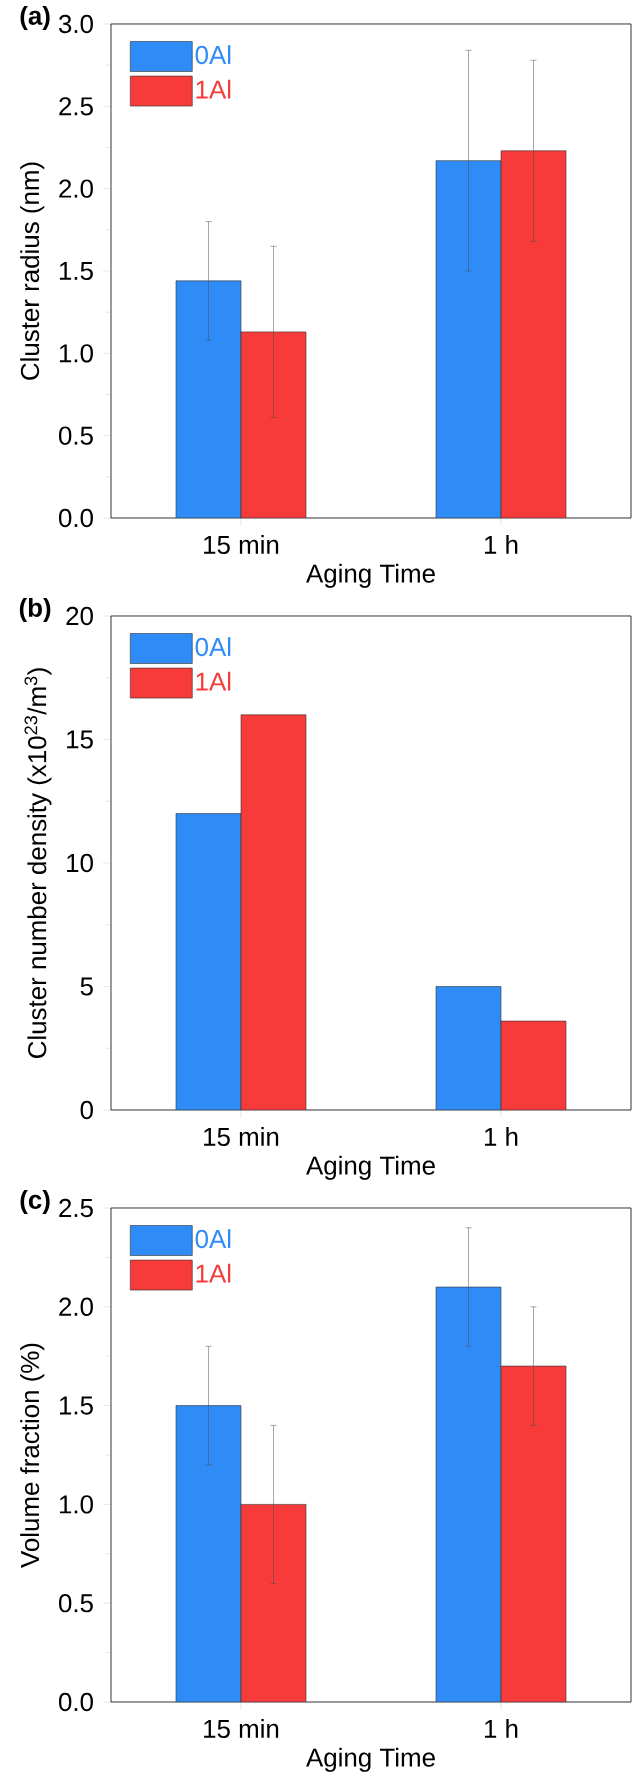  What do you see at coordinates (86, 1110) in the screenshot?
I see `y-tick-label: 0` at bounding box center [86, 1110].